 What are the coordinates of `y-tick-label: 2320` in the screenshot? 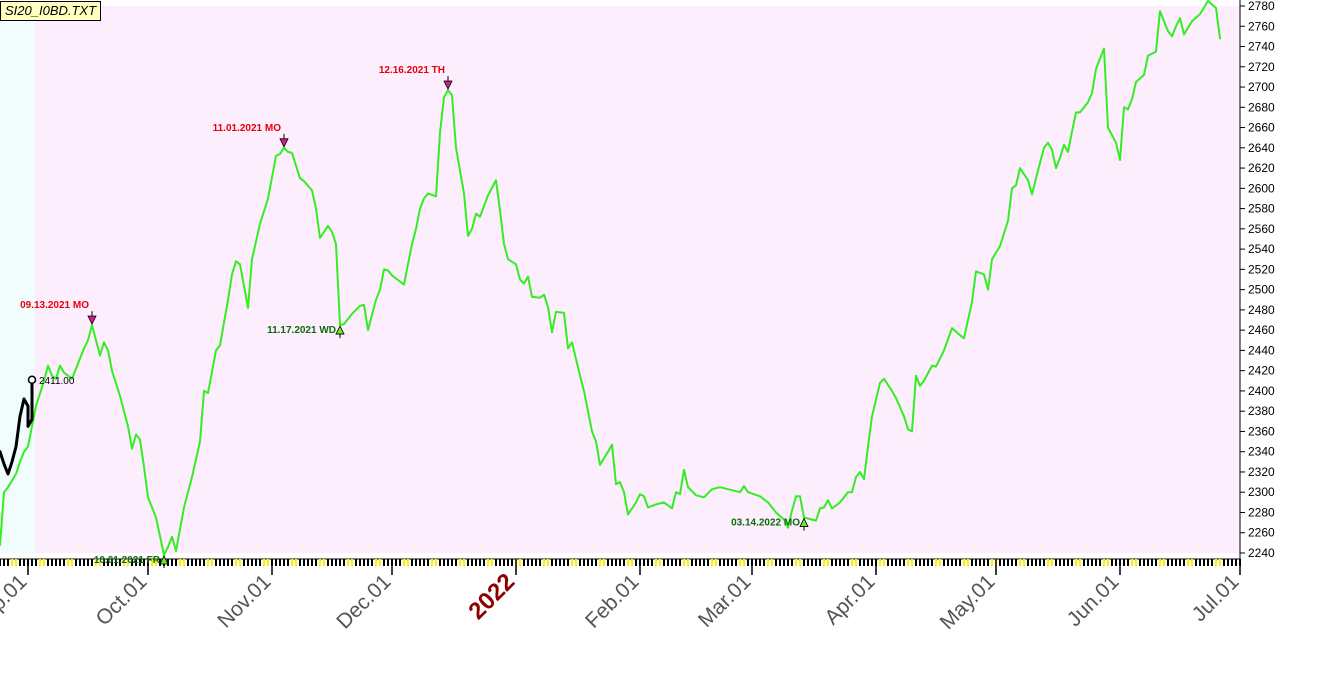 It's located at (1261, 472).